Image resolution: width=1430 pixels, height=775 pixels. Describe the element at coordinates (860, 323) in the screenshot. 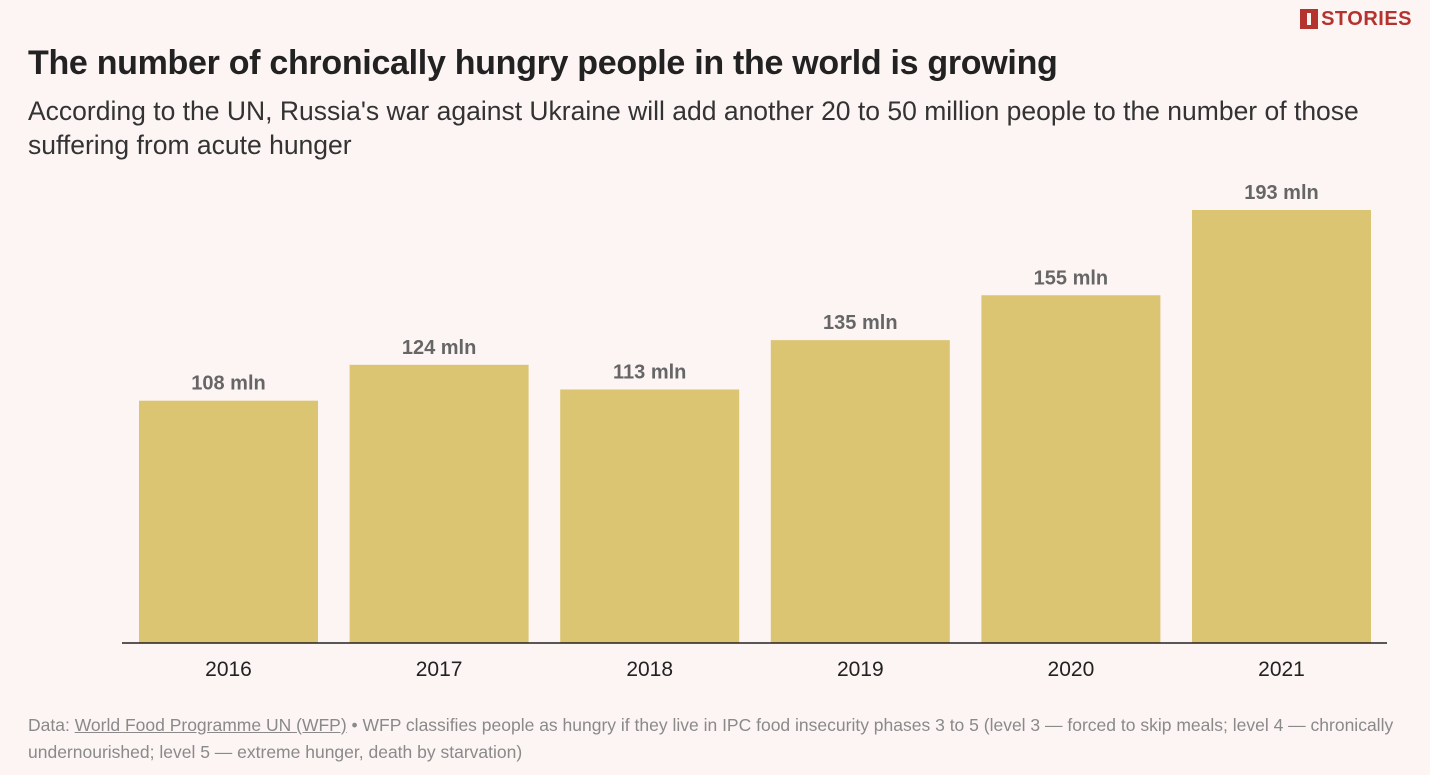

I see `bar-value-label: 135 mln` at that location.